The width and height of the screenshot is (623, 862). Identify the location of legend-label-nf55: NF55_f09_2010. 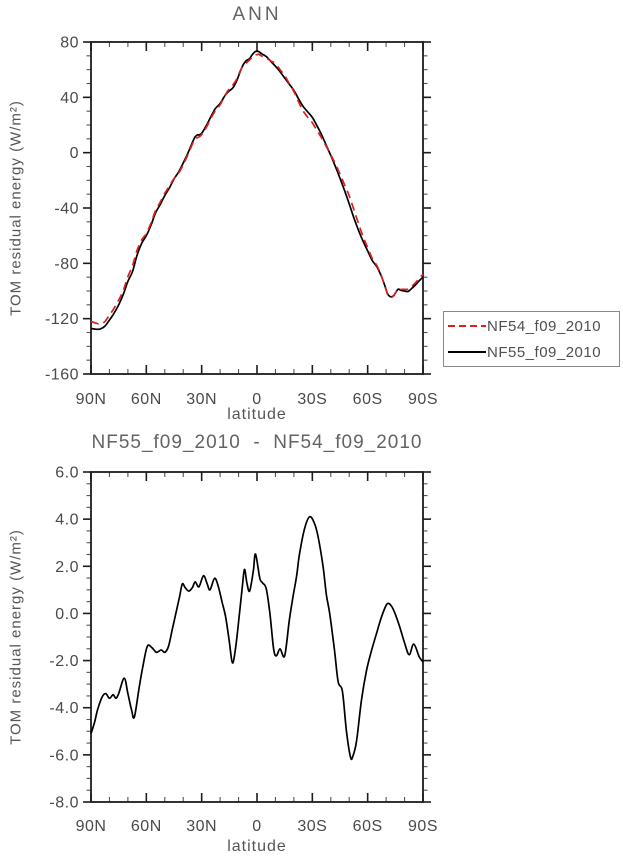
(544, 352).